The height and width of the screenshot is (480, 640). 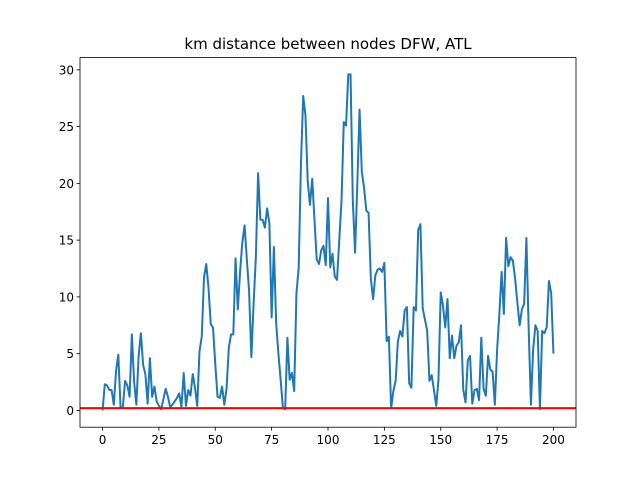 What do you see at coordinates (158, 440) in the screenshot?
I see `x-tick-label: 25` at bounding box center [158, 440].